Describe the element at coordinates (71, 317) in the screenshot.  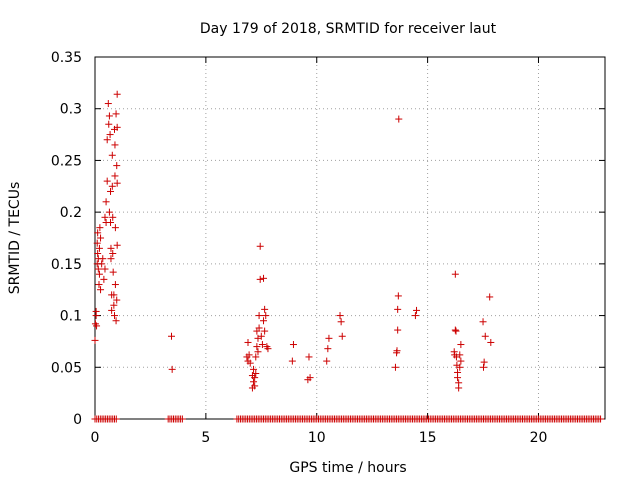
I see `y-tick-label: 0.1` at that location.